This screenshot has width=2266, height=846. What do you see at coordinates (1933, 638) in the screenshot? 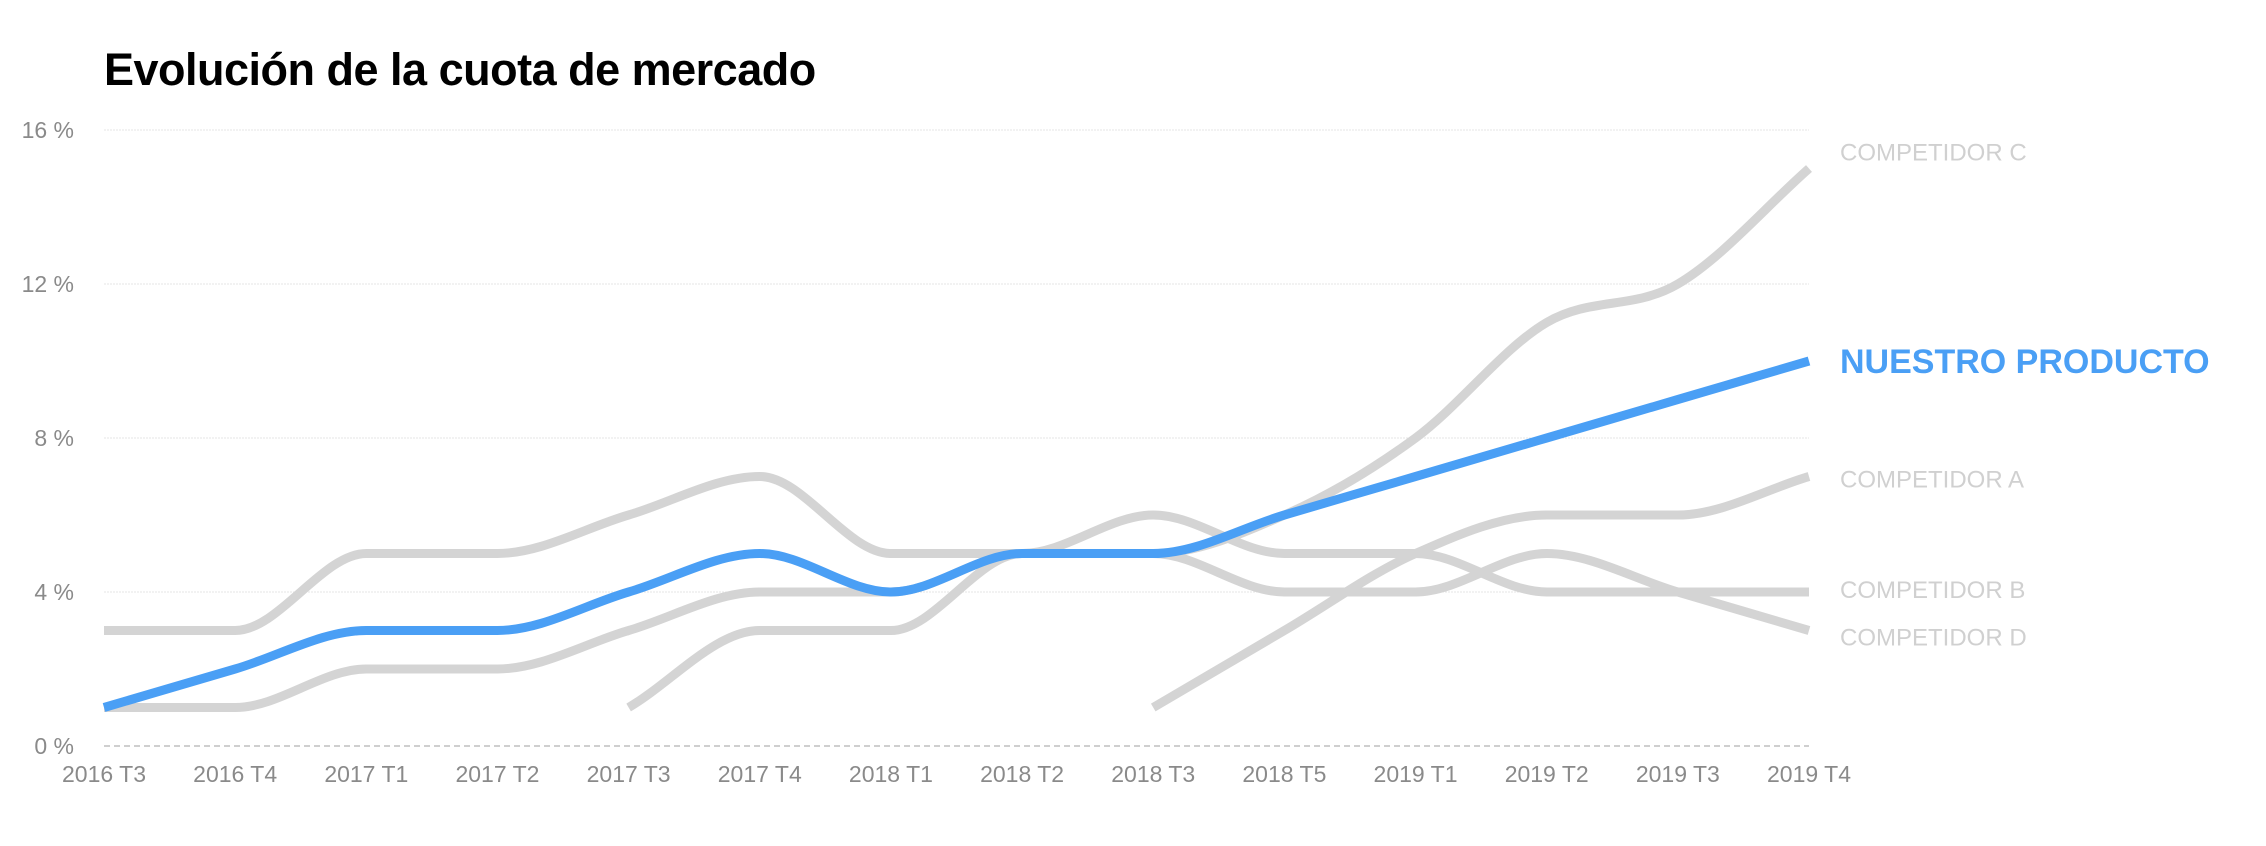
I see `series-label-competidor-d: COMPETIDOR D` at bounding box center [1933, 638].